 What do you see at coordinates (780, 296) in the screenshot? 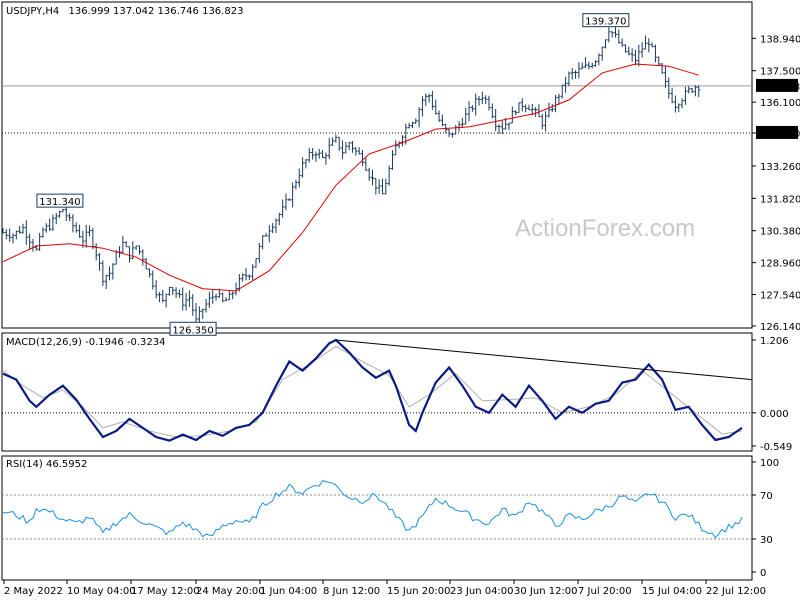
I see `price-tick-label: 127.540` at bounding box center [780, 296].